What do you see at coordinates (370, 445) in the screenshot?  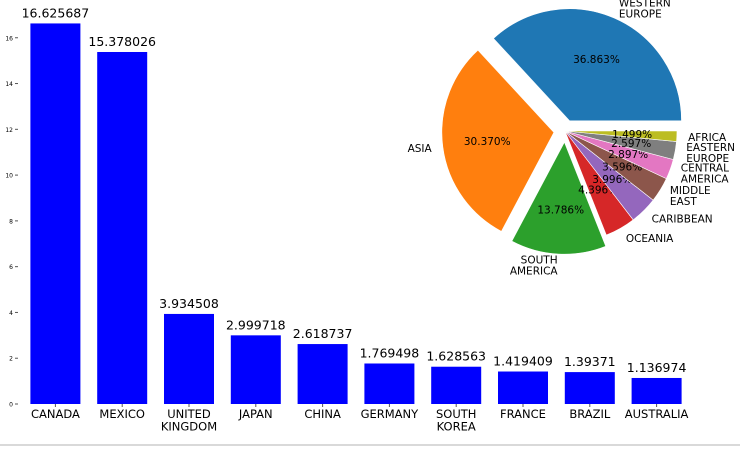 I see `bottom-divider` at bounding box center [370, 445].